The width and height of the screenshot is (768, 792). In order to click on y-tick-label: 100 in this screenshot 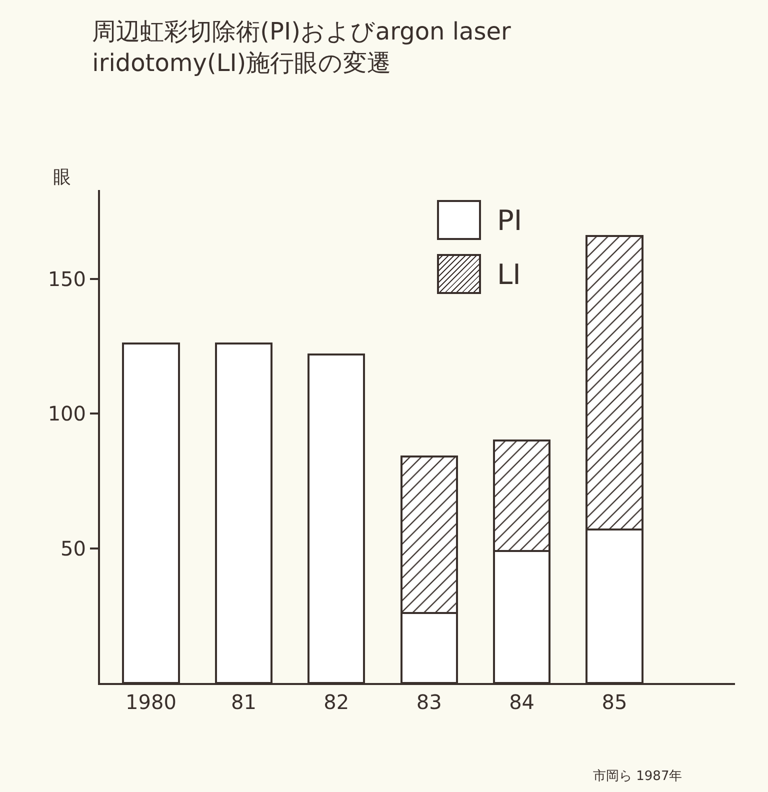, I will do `click(67, 414)`.